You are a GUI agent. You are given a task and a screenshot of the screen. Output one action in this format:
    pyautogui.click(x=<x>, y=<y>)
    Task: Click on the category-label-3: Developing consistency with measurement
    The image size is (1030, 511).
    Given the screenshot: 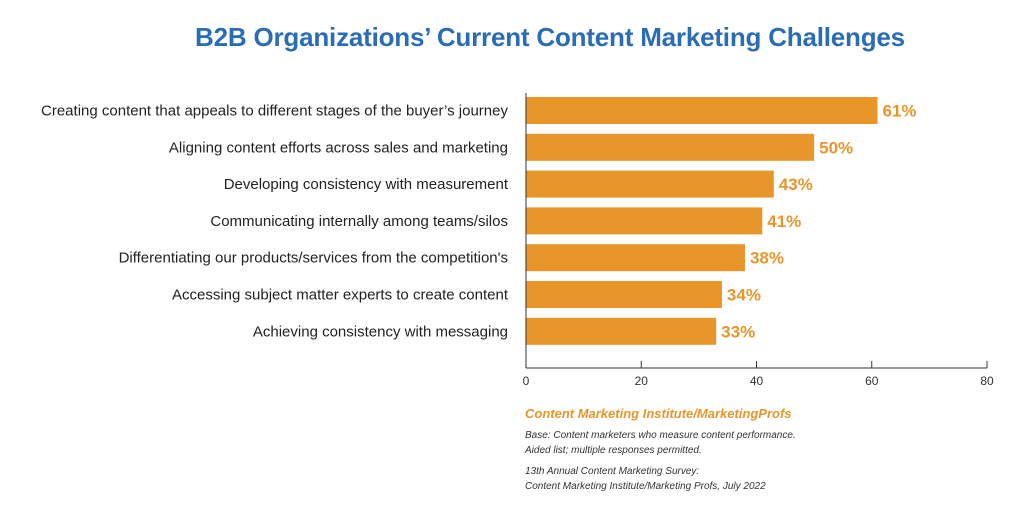 What is the action you would take?
    pyautogui.click(x=366, y=184)
    